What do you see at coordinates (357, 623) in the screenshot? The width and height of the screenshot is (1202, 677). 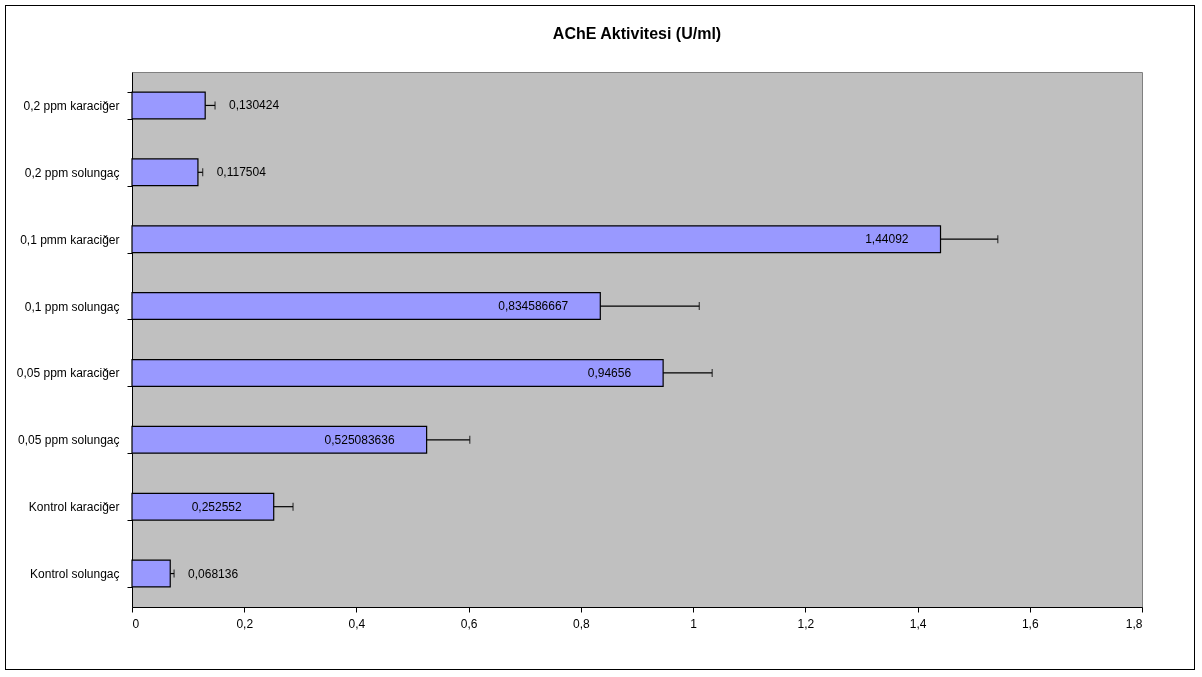 I see `x-tick-label: 0,4` at bounding box center [357, 623].